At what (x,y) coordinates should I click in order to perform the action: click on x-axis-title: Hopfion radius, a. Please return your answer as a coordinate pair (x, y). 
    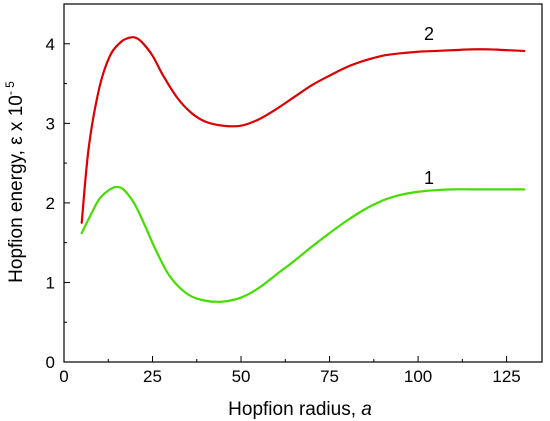
    Looking at the image, I should click on (300, 409).